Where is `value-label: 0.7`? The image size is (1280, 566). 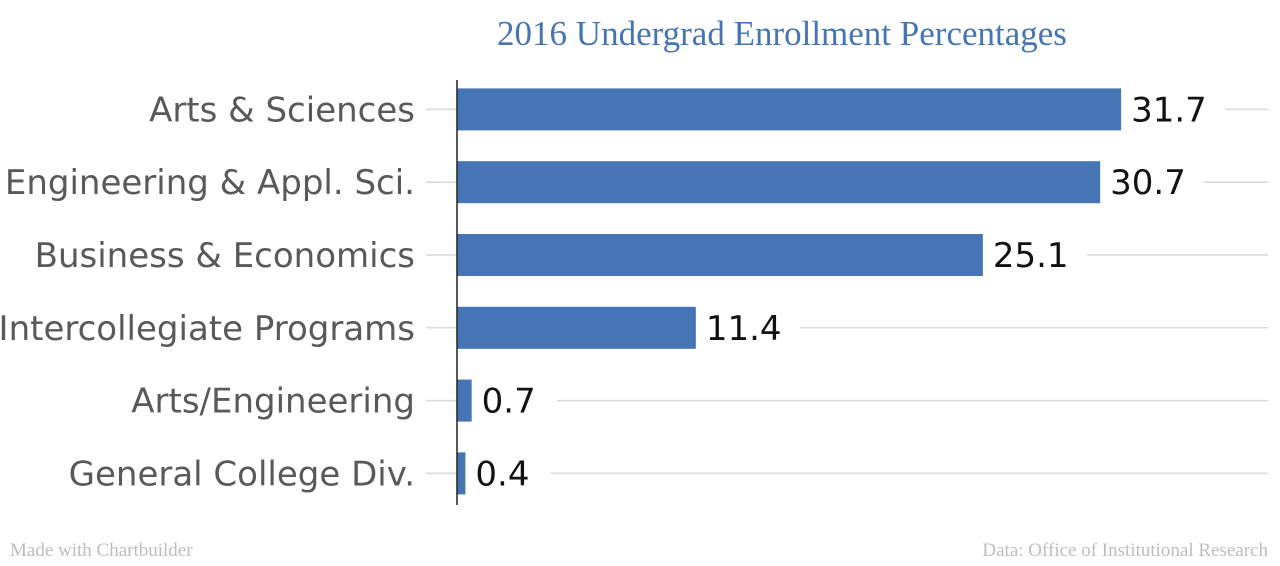 value-label: 0.7 is located at coordinates (509, 402).